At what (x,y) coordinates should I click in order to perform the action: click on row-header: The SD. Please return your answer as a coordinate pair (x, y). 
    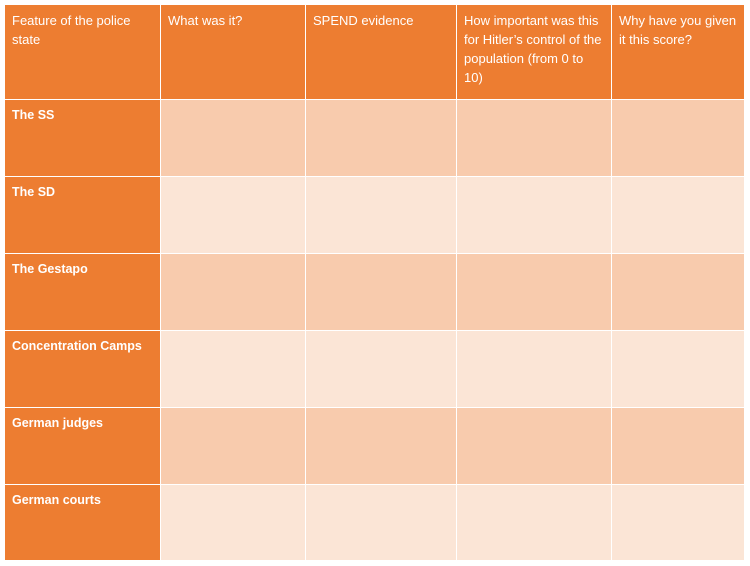
    Looking at the image, I should click on (82, 215).